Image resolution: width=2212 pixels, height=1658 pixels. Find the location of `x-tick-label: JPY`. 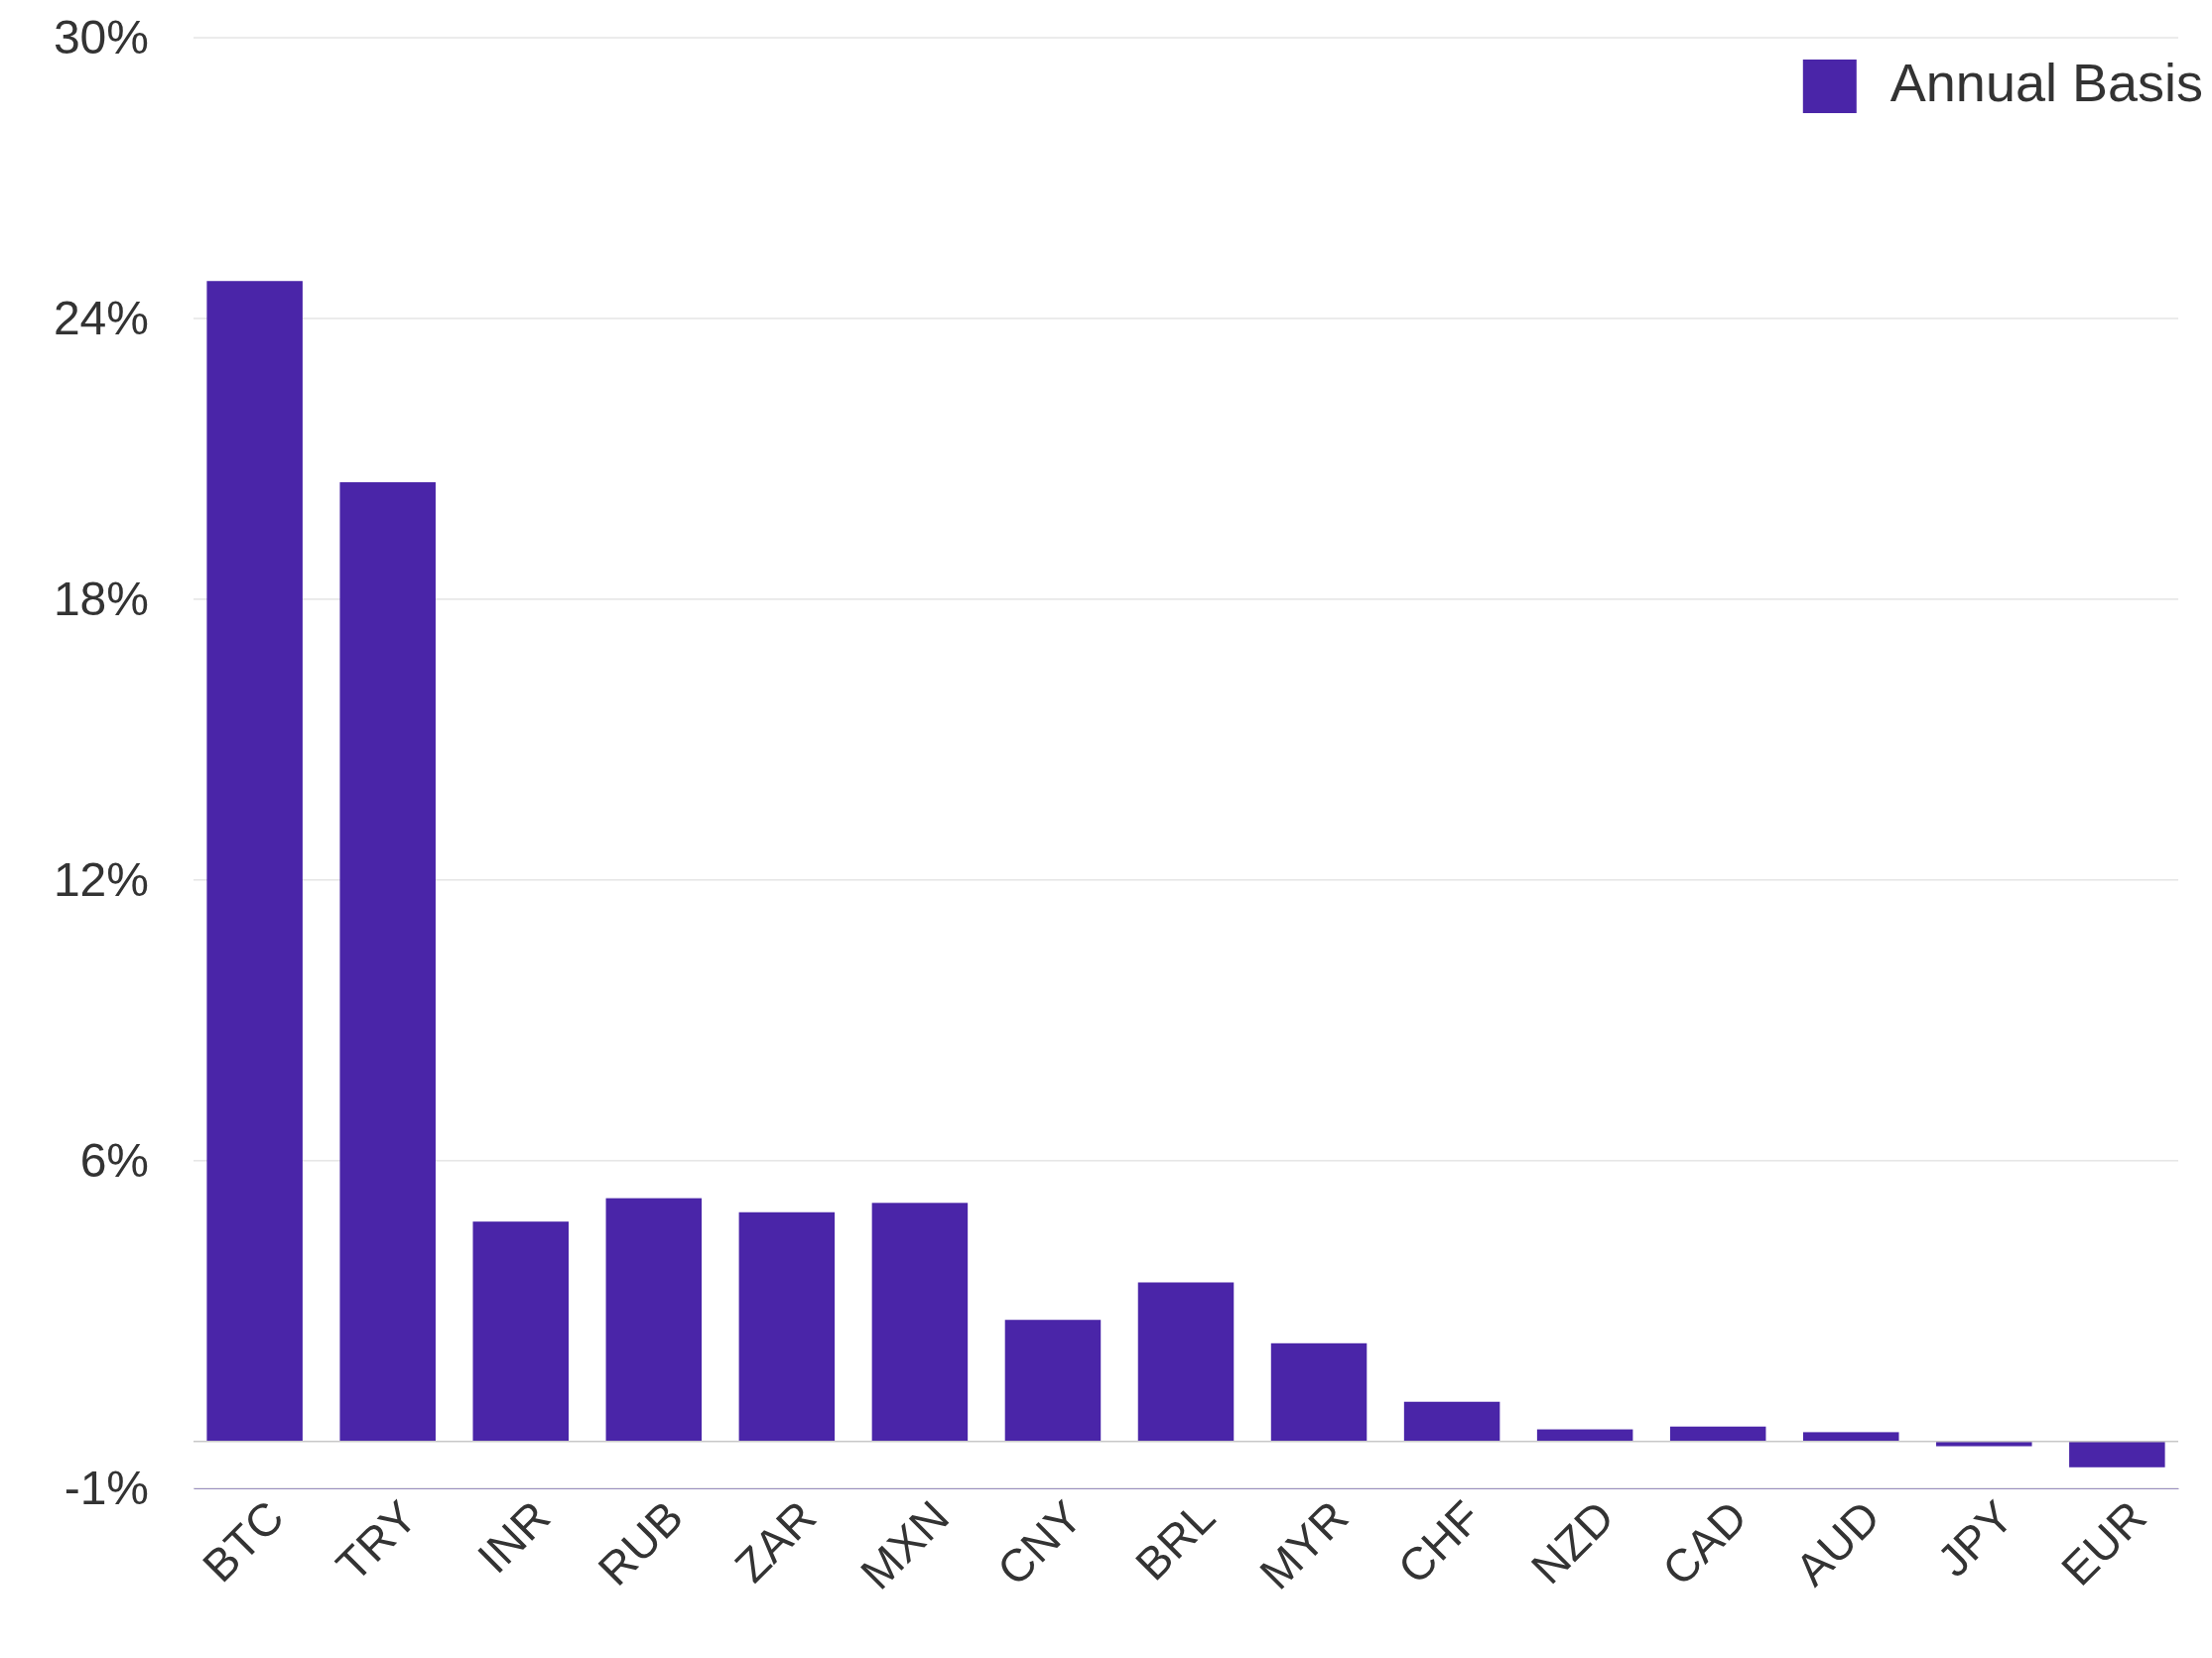

x-tick-label: JPY is located at coordinates (1975, 1539).